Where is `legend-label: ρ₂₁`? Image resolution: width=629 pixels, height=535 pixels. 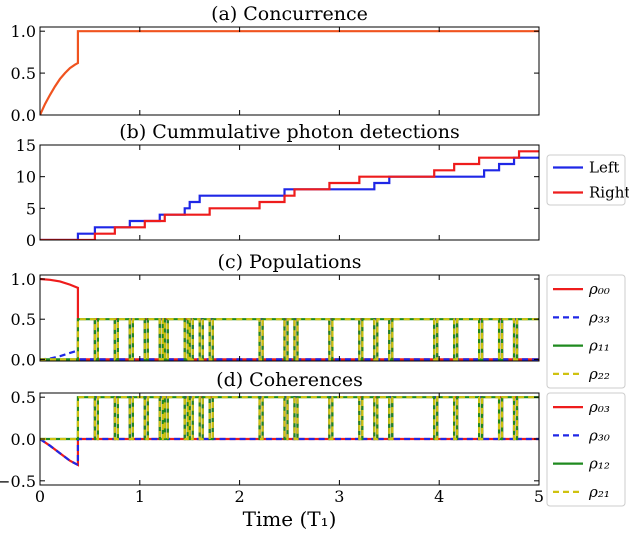
legend-label: ρ₂₁ is located at coordinates (599, 492).